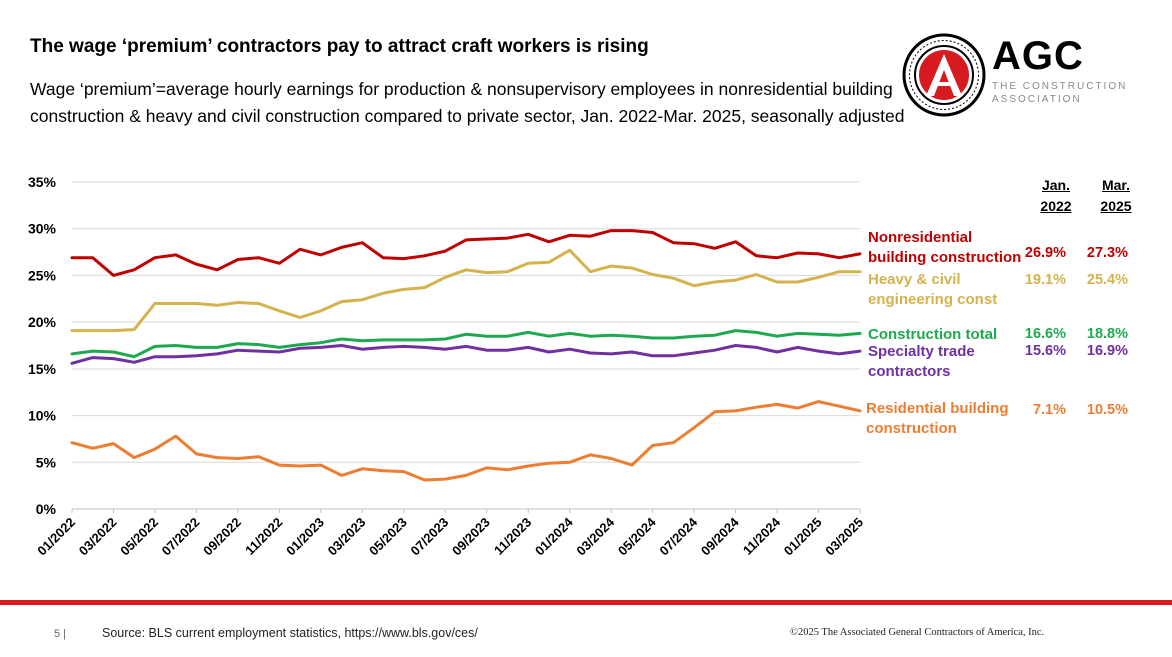 The height and width of the screenshot is (657, 1172). Describe the element at coordinates (1038, 56) in the screenshot. I see `agc-logo-text: AGC` at that location.